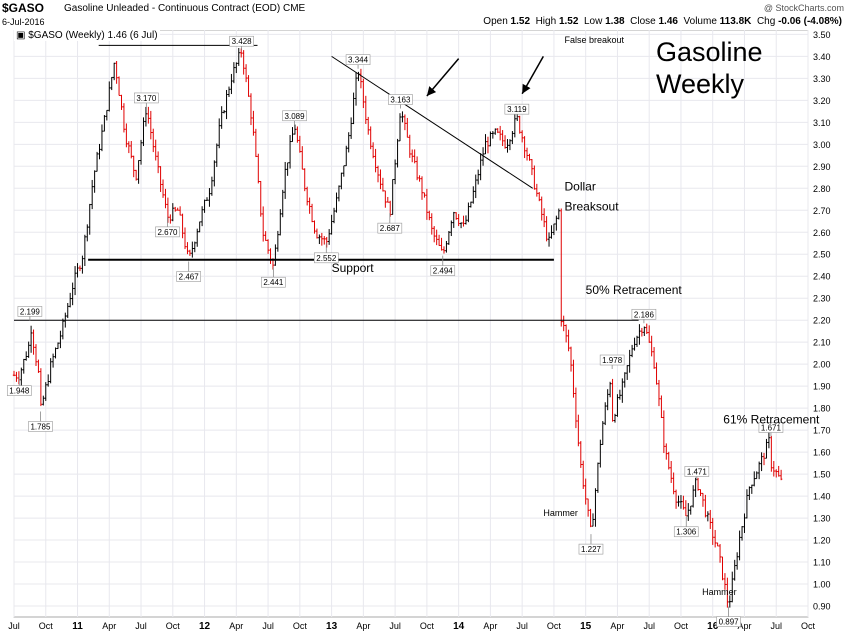 The height and width of the screenshot is (633, 850). What do you see at coordinates (700, 84) in the screenshot?
I see `chart-title-line2: Weekly` at bounding box center [700, 84].